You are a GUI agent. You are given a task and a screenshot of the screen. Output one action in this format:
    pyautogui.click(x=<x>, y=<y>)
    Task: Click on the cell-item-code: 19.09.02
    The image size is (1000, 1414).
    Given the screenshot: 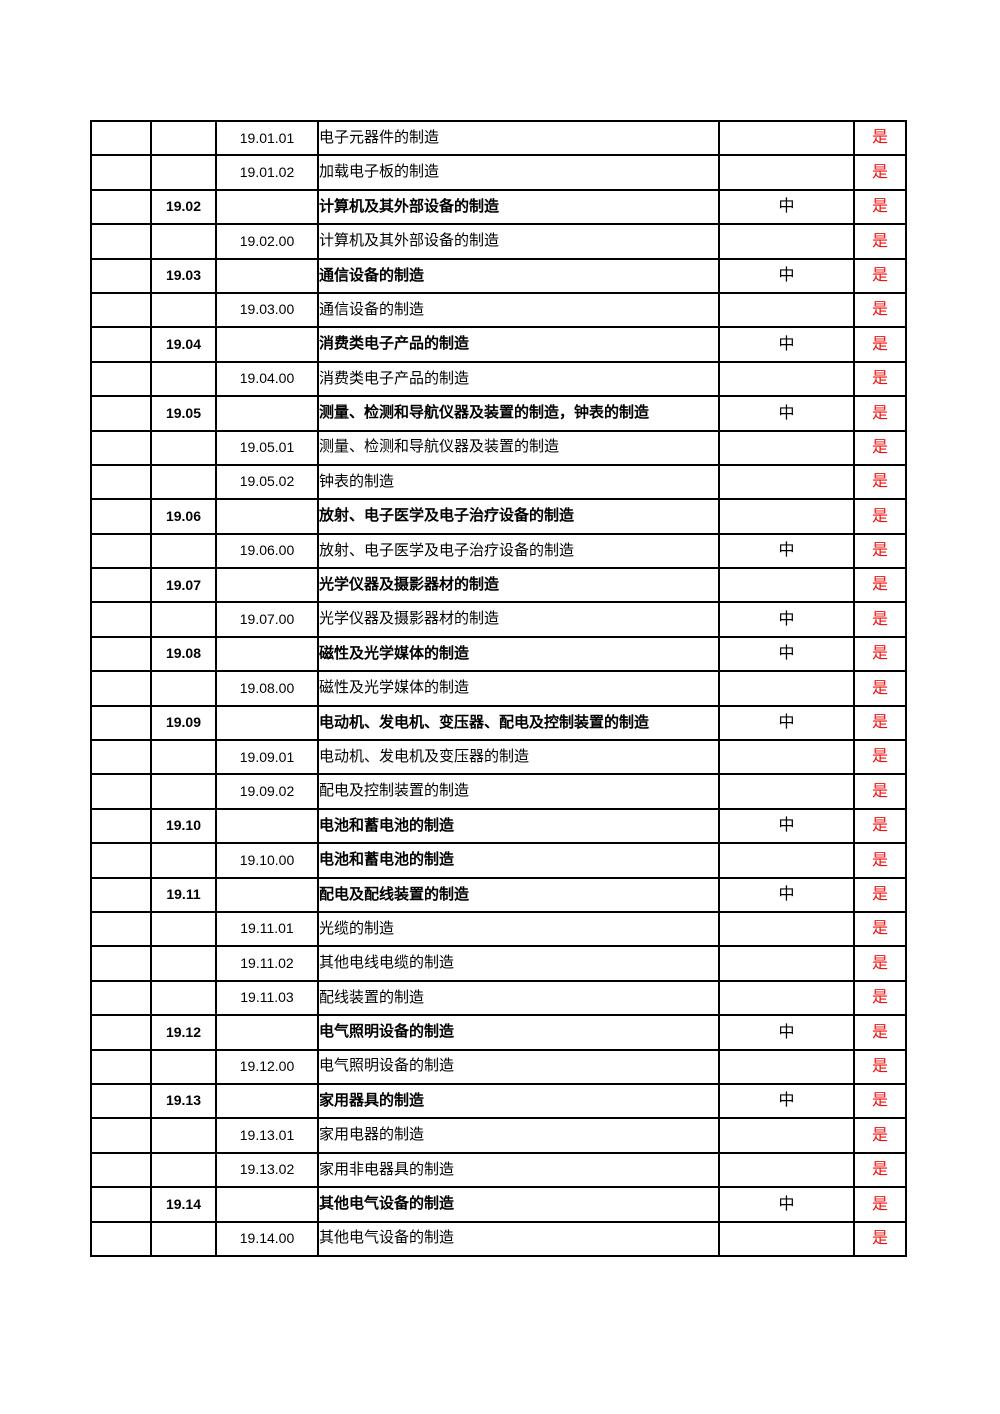 What is the action you would take?
    pyautogui.click(x=267, y=791)
    